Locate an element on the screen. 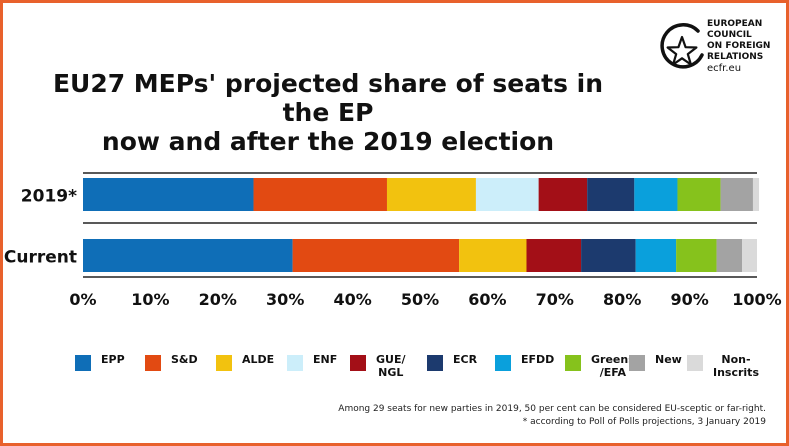 The height and width of the screenshot is (446, 789). logo-line-1: EUROPEAN is located at coordinates (735, 24).